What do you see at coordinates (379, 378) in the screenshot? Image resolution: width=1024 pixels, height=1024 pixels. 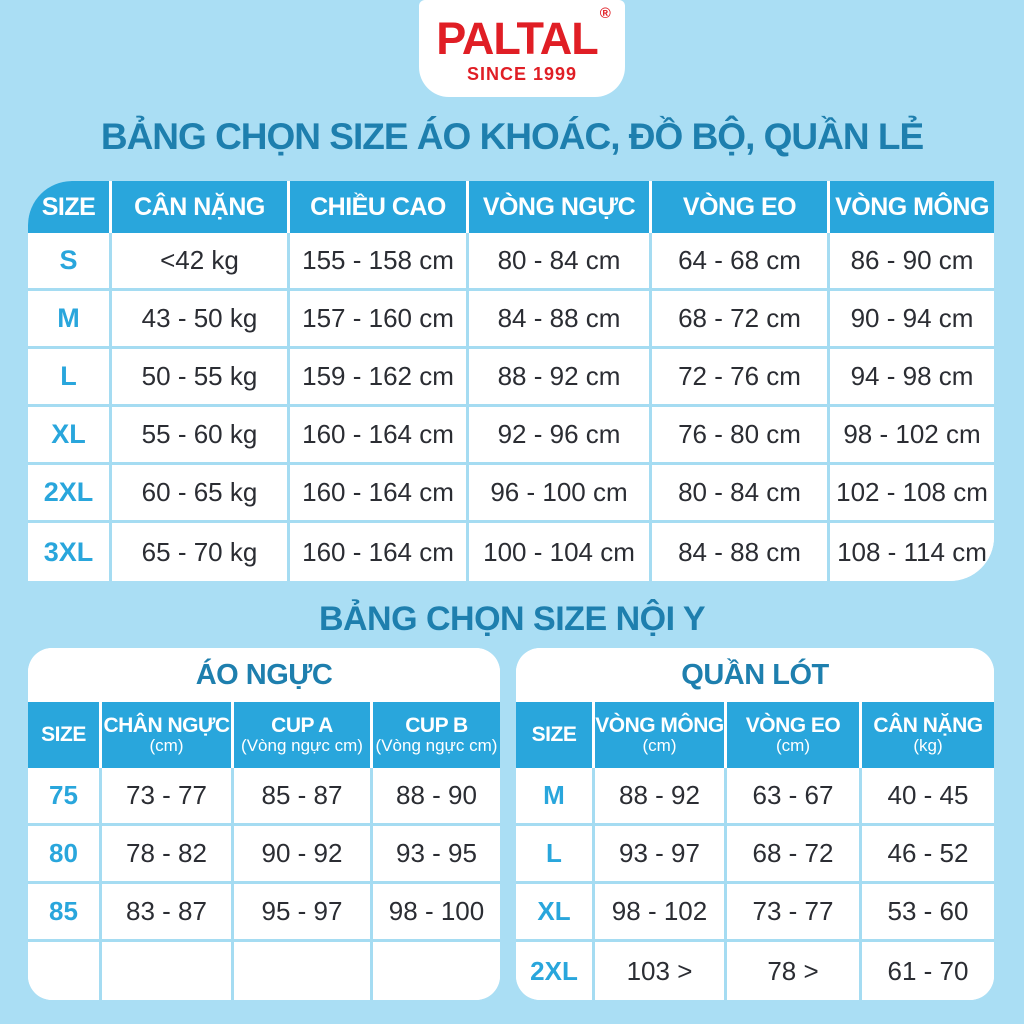 I see `value-cell: 159 - 162 cm` at bounding box center [379, 378].